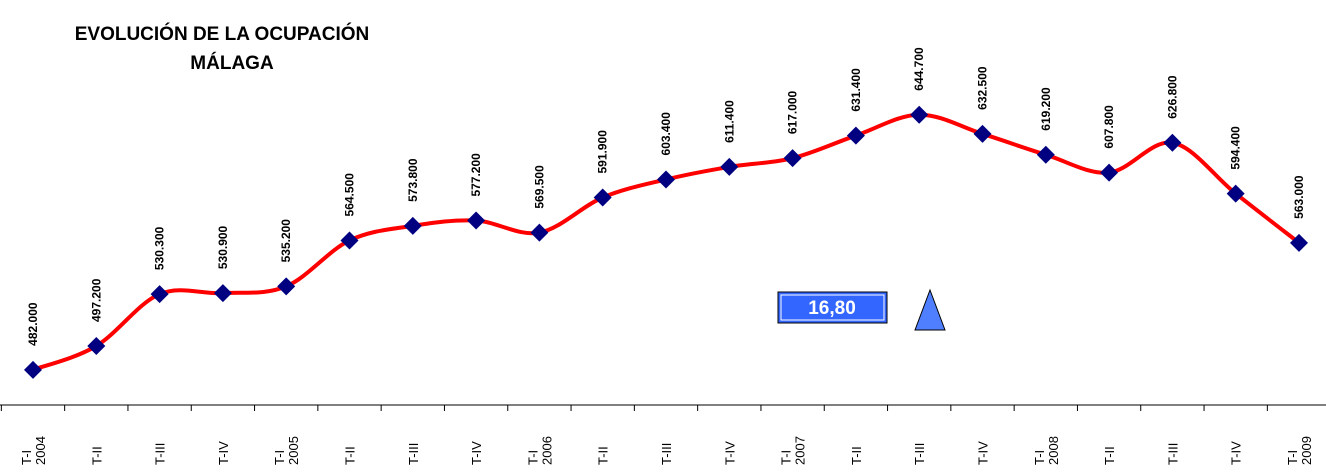 This screenshot has height=472, width=1326. I want to click on data-label: 573.800, so click(413, 180).